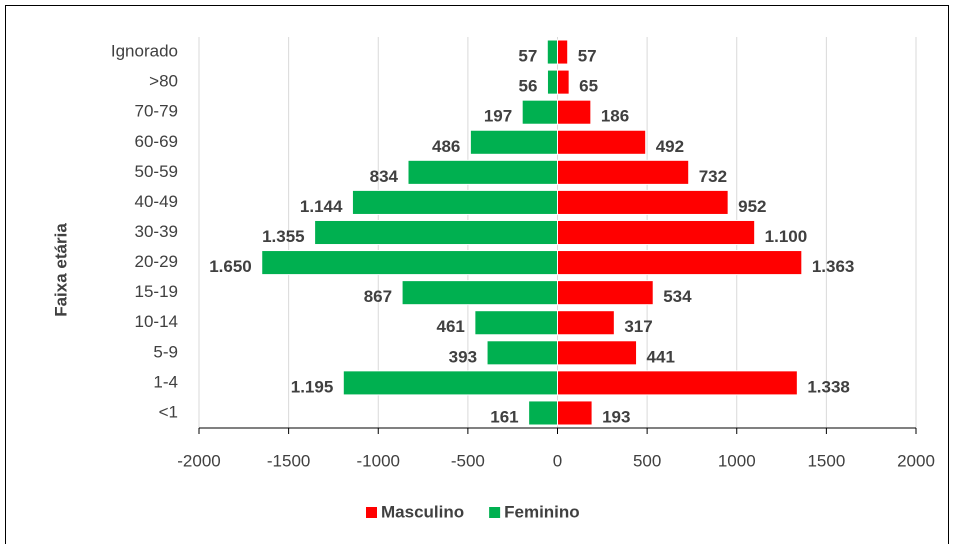  What do you see at coordinates (165, 351) in the screenshot?
I see `y-tick-label: 5-9` at bounding box center [165, 351].